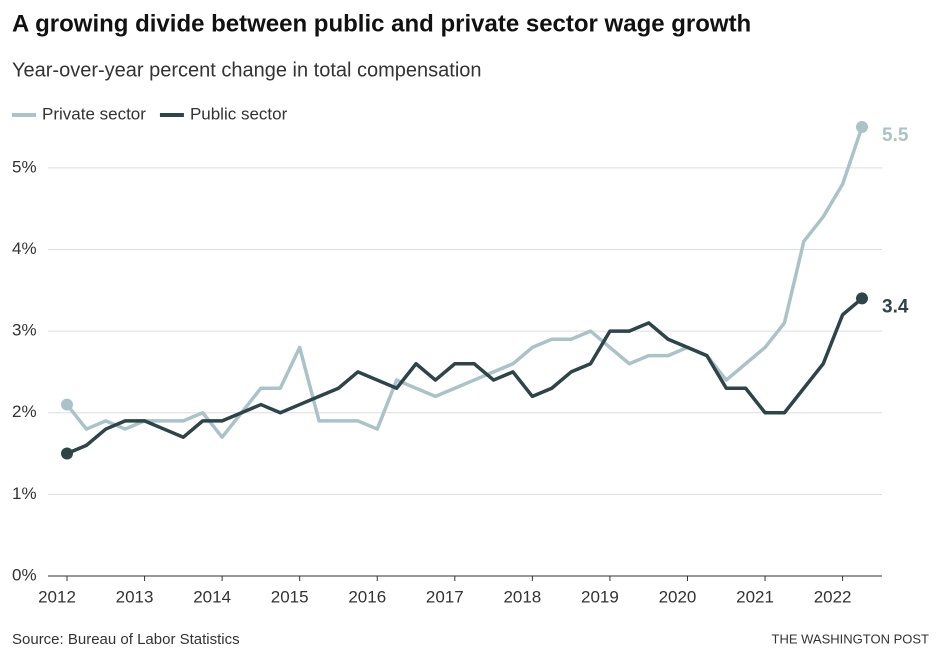  What do you see at coordinates (851, 638) in the screenshot?
I see `credit: THE WASHINGTON POST` at bounding box center [851, 638].